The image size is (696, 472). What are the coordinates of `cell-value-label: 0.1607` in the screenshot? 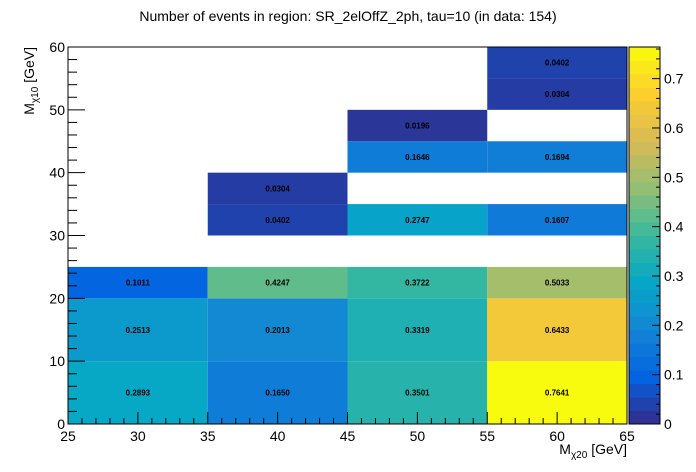 It's located at (557, 220).